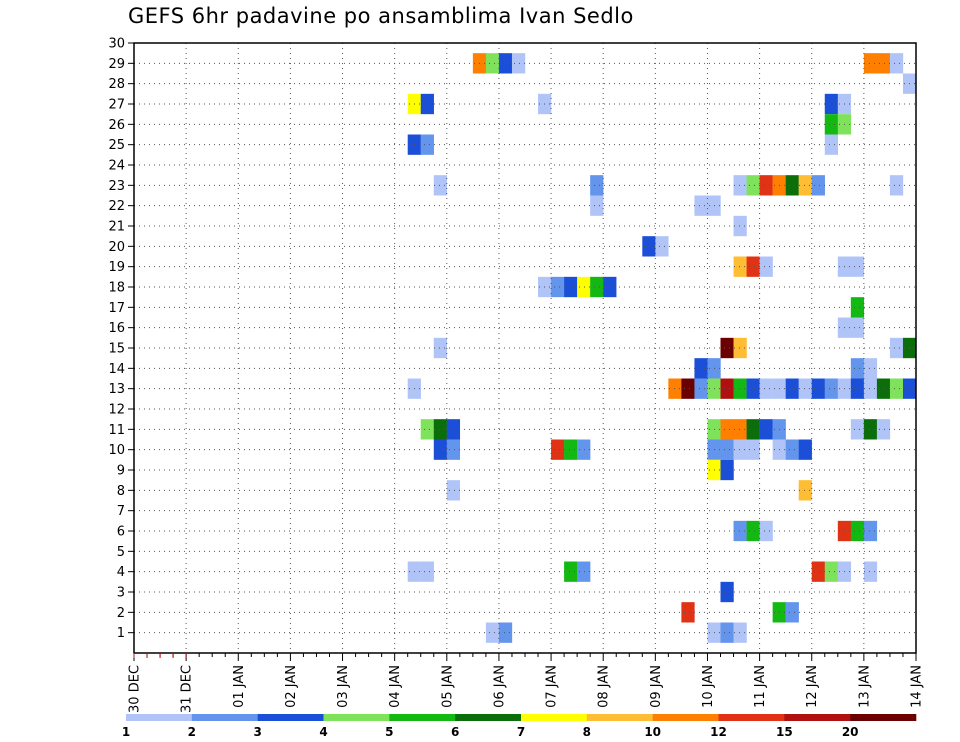 The height and width of the screenshot is (742, 960). I want to click on y-tick-label: 1, so click(121, 633).